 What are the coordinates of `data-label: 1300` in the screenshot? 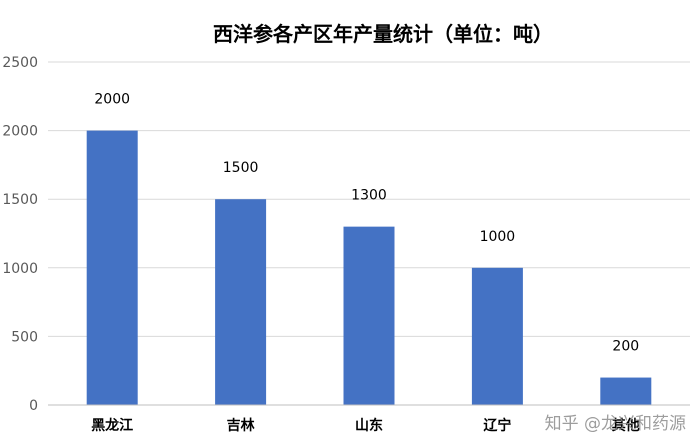 It's located at (369, 196).